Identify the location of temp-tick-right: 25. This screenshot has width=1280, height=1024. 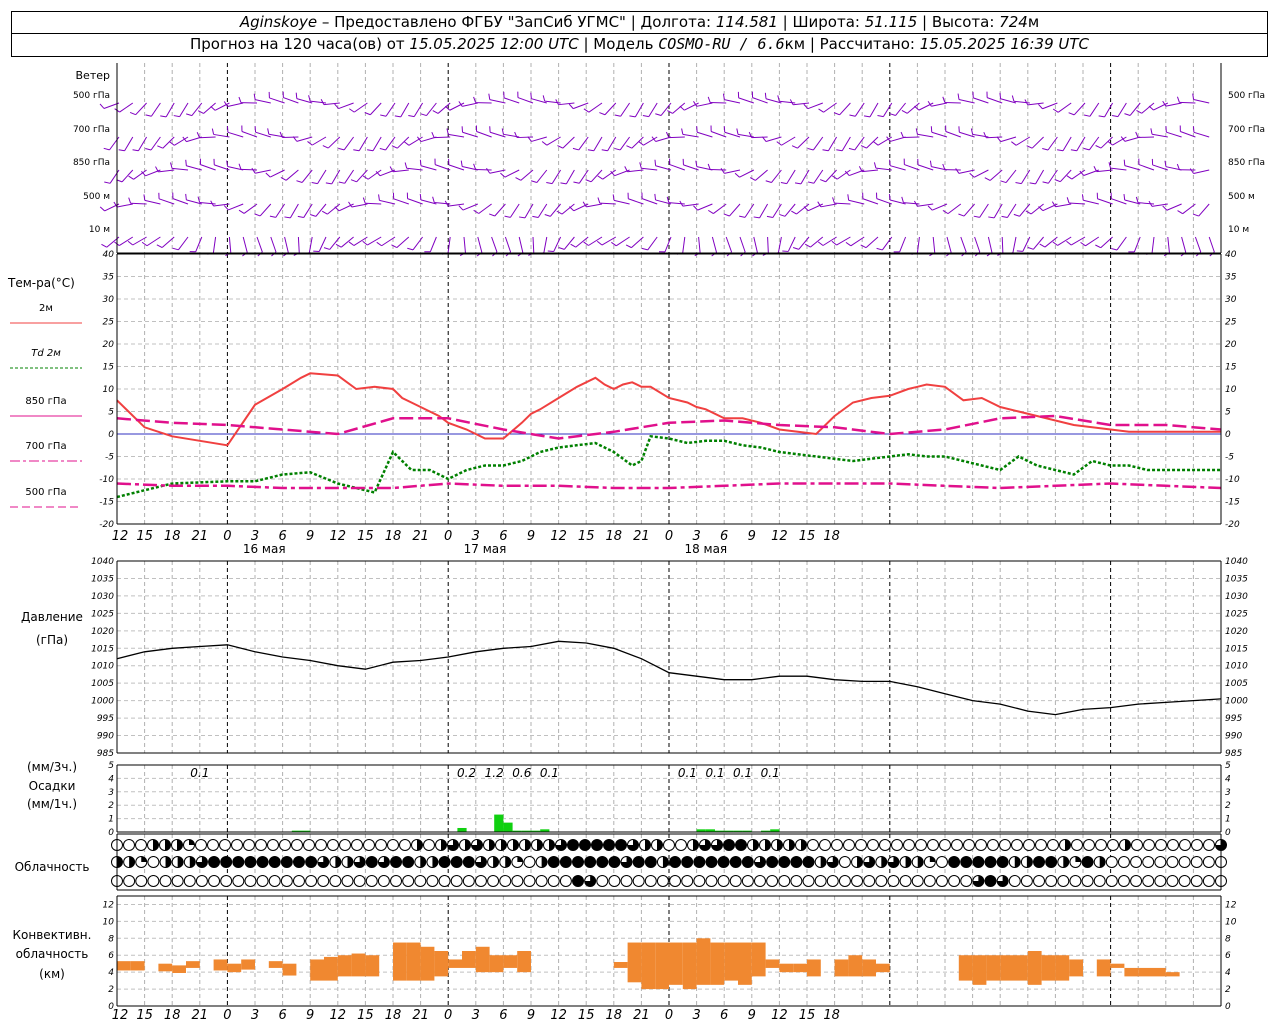
(1231, 323).